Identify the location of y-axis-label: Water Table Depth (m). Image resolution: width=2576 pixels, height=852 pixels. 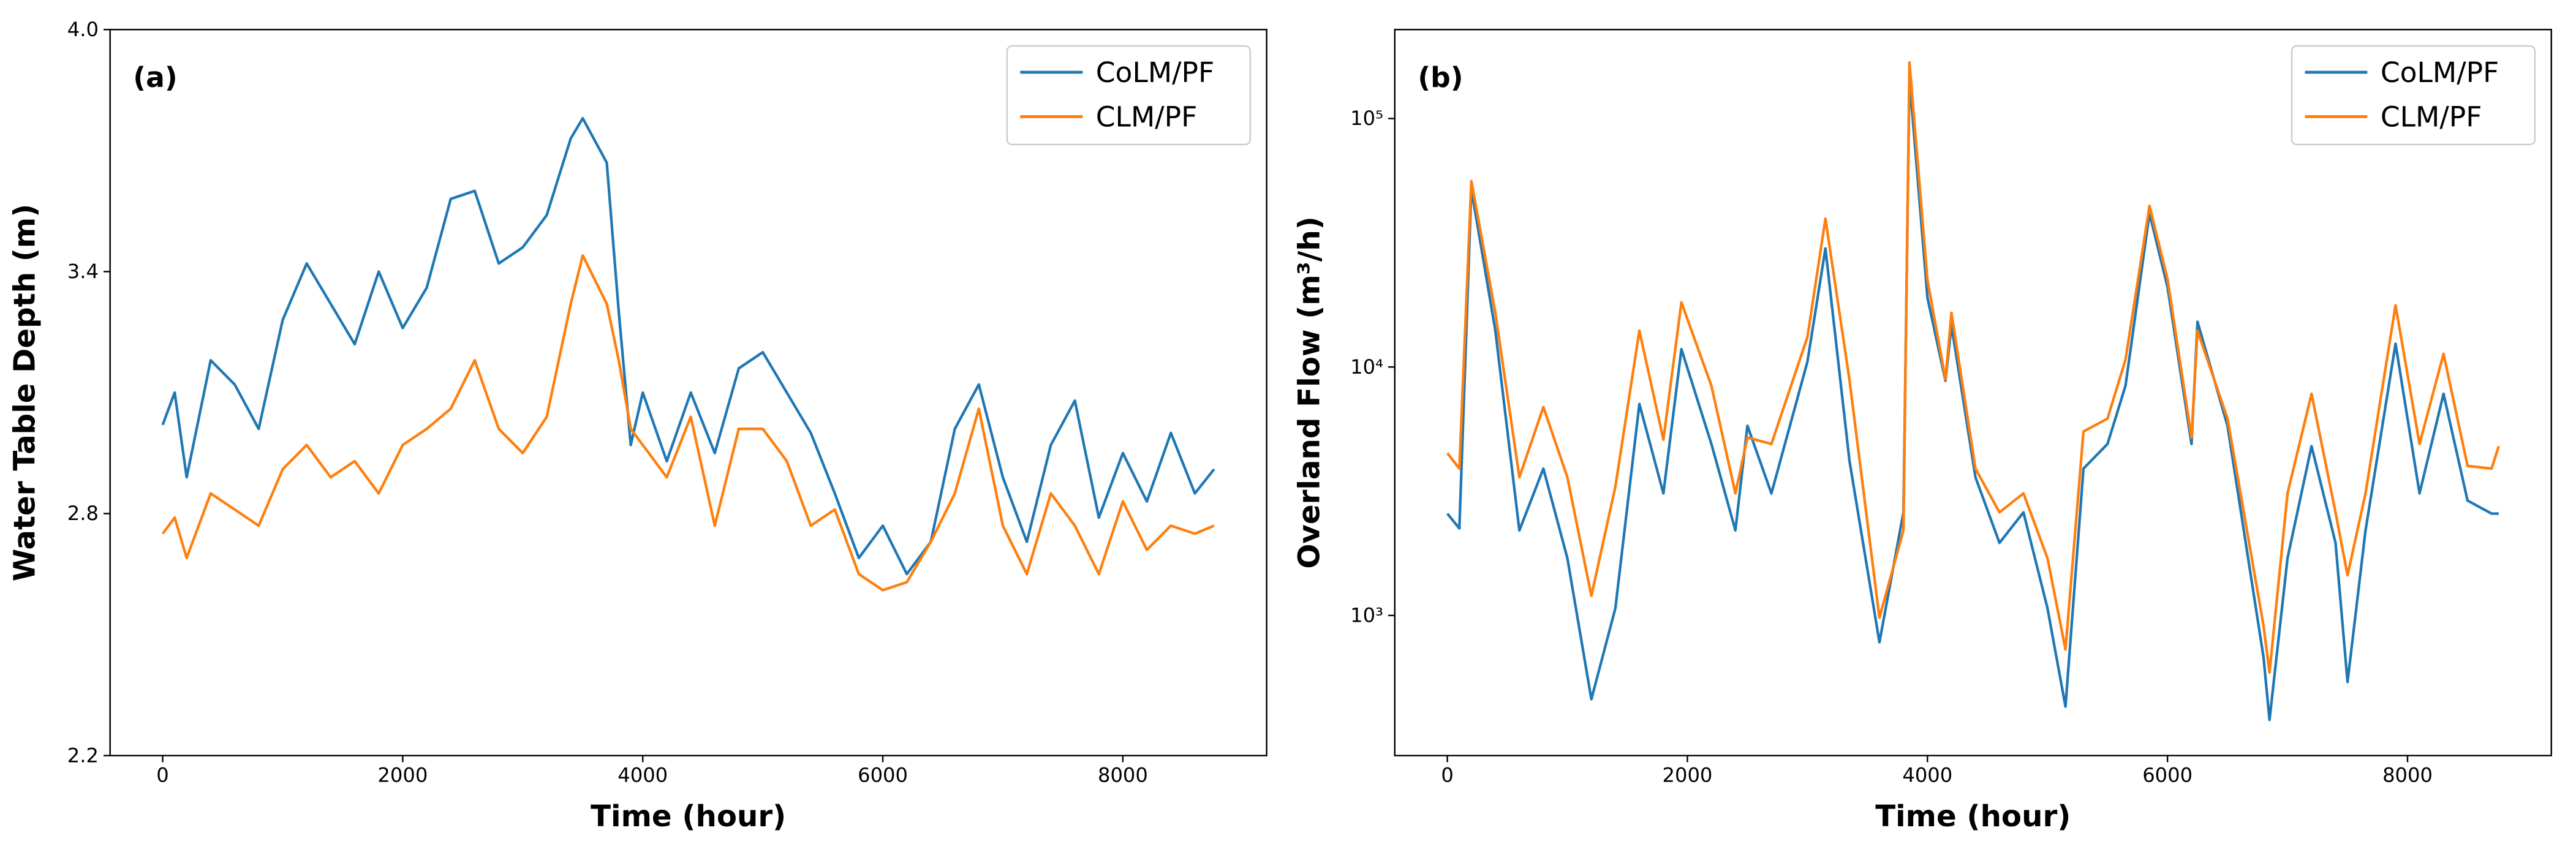
(24, 392).